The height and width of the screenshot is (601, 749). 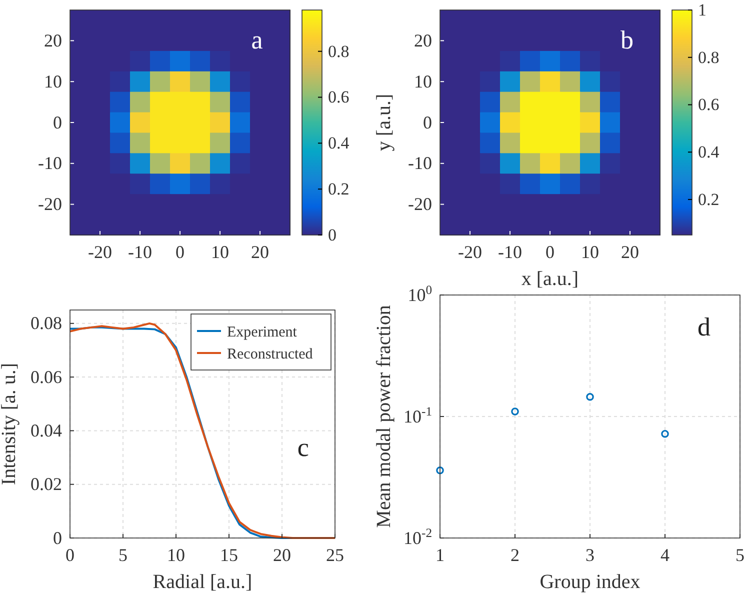 What do you see at coordinates (702, 10) in the screenshot?
I see `color-bar-label: 1` at bounding box center [702, 10].